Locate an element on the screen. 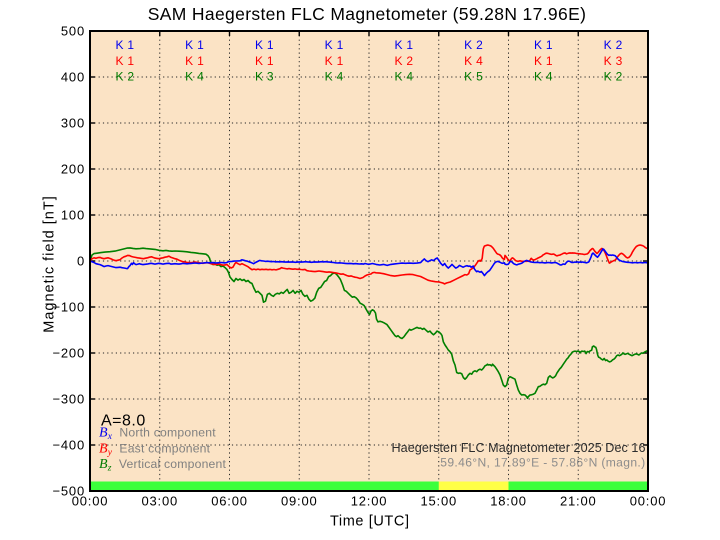 The width and height of the screenshot is (720, 540). svg-text: 18:00 is located at coordinates (508, 501).